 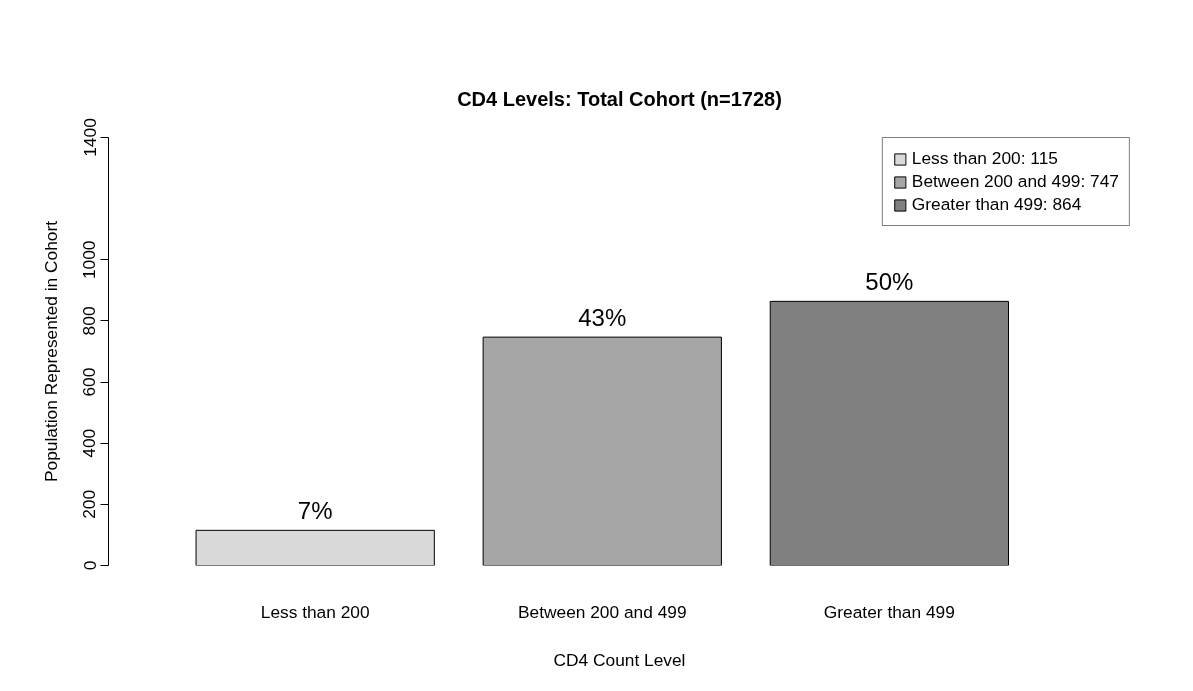 I want to click on legend-label: Less than 200: 115, so click(x=984, y=158).